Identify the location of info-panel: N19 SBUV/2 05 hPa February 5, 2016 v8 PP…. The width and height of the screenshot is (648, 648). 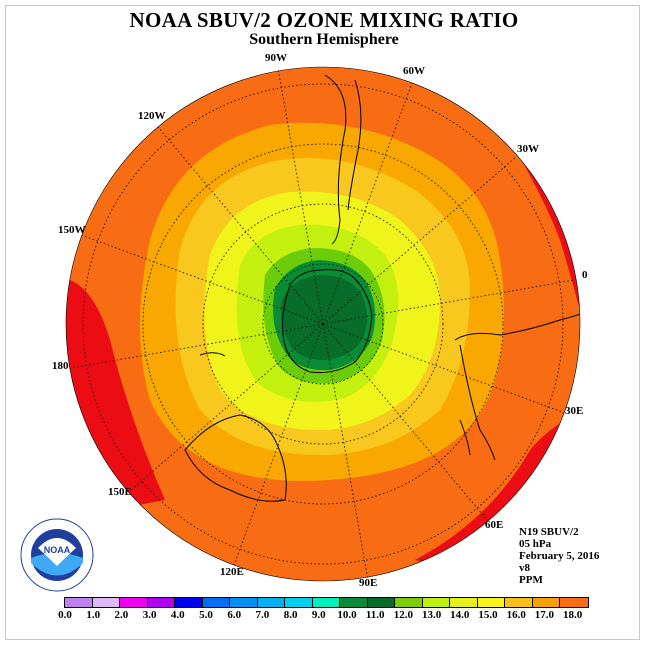
(559, 556).